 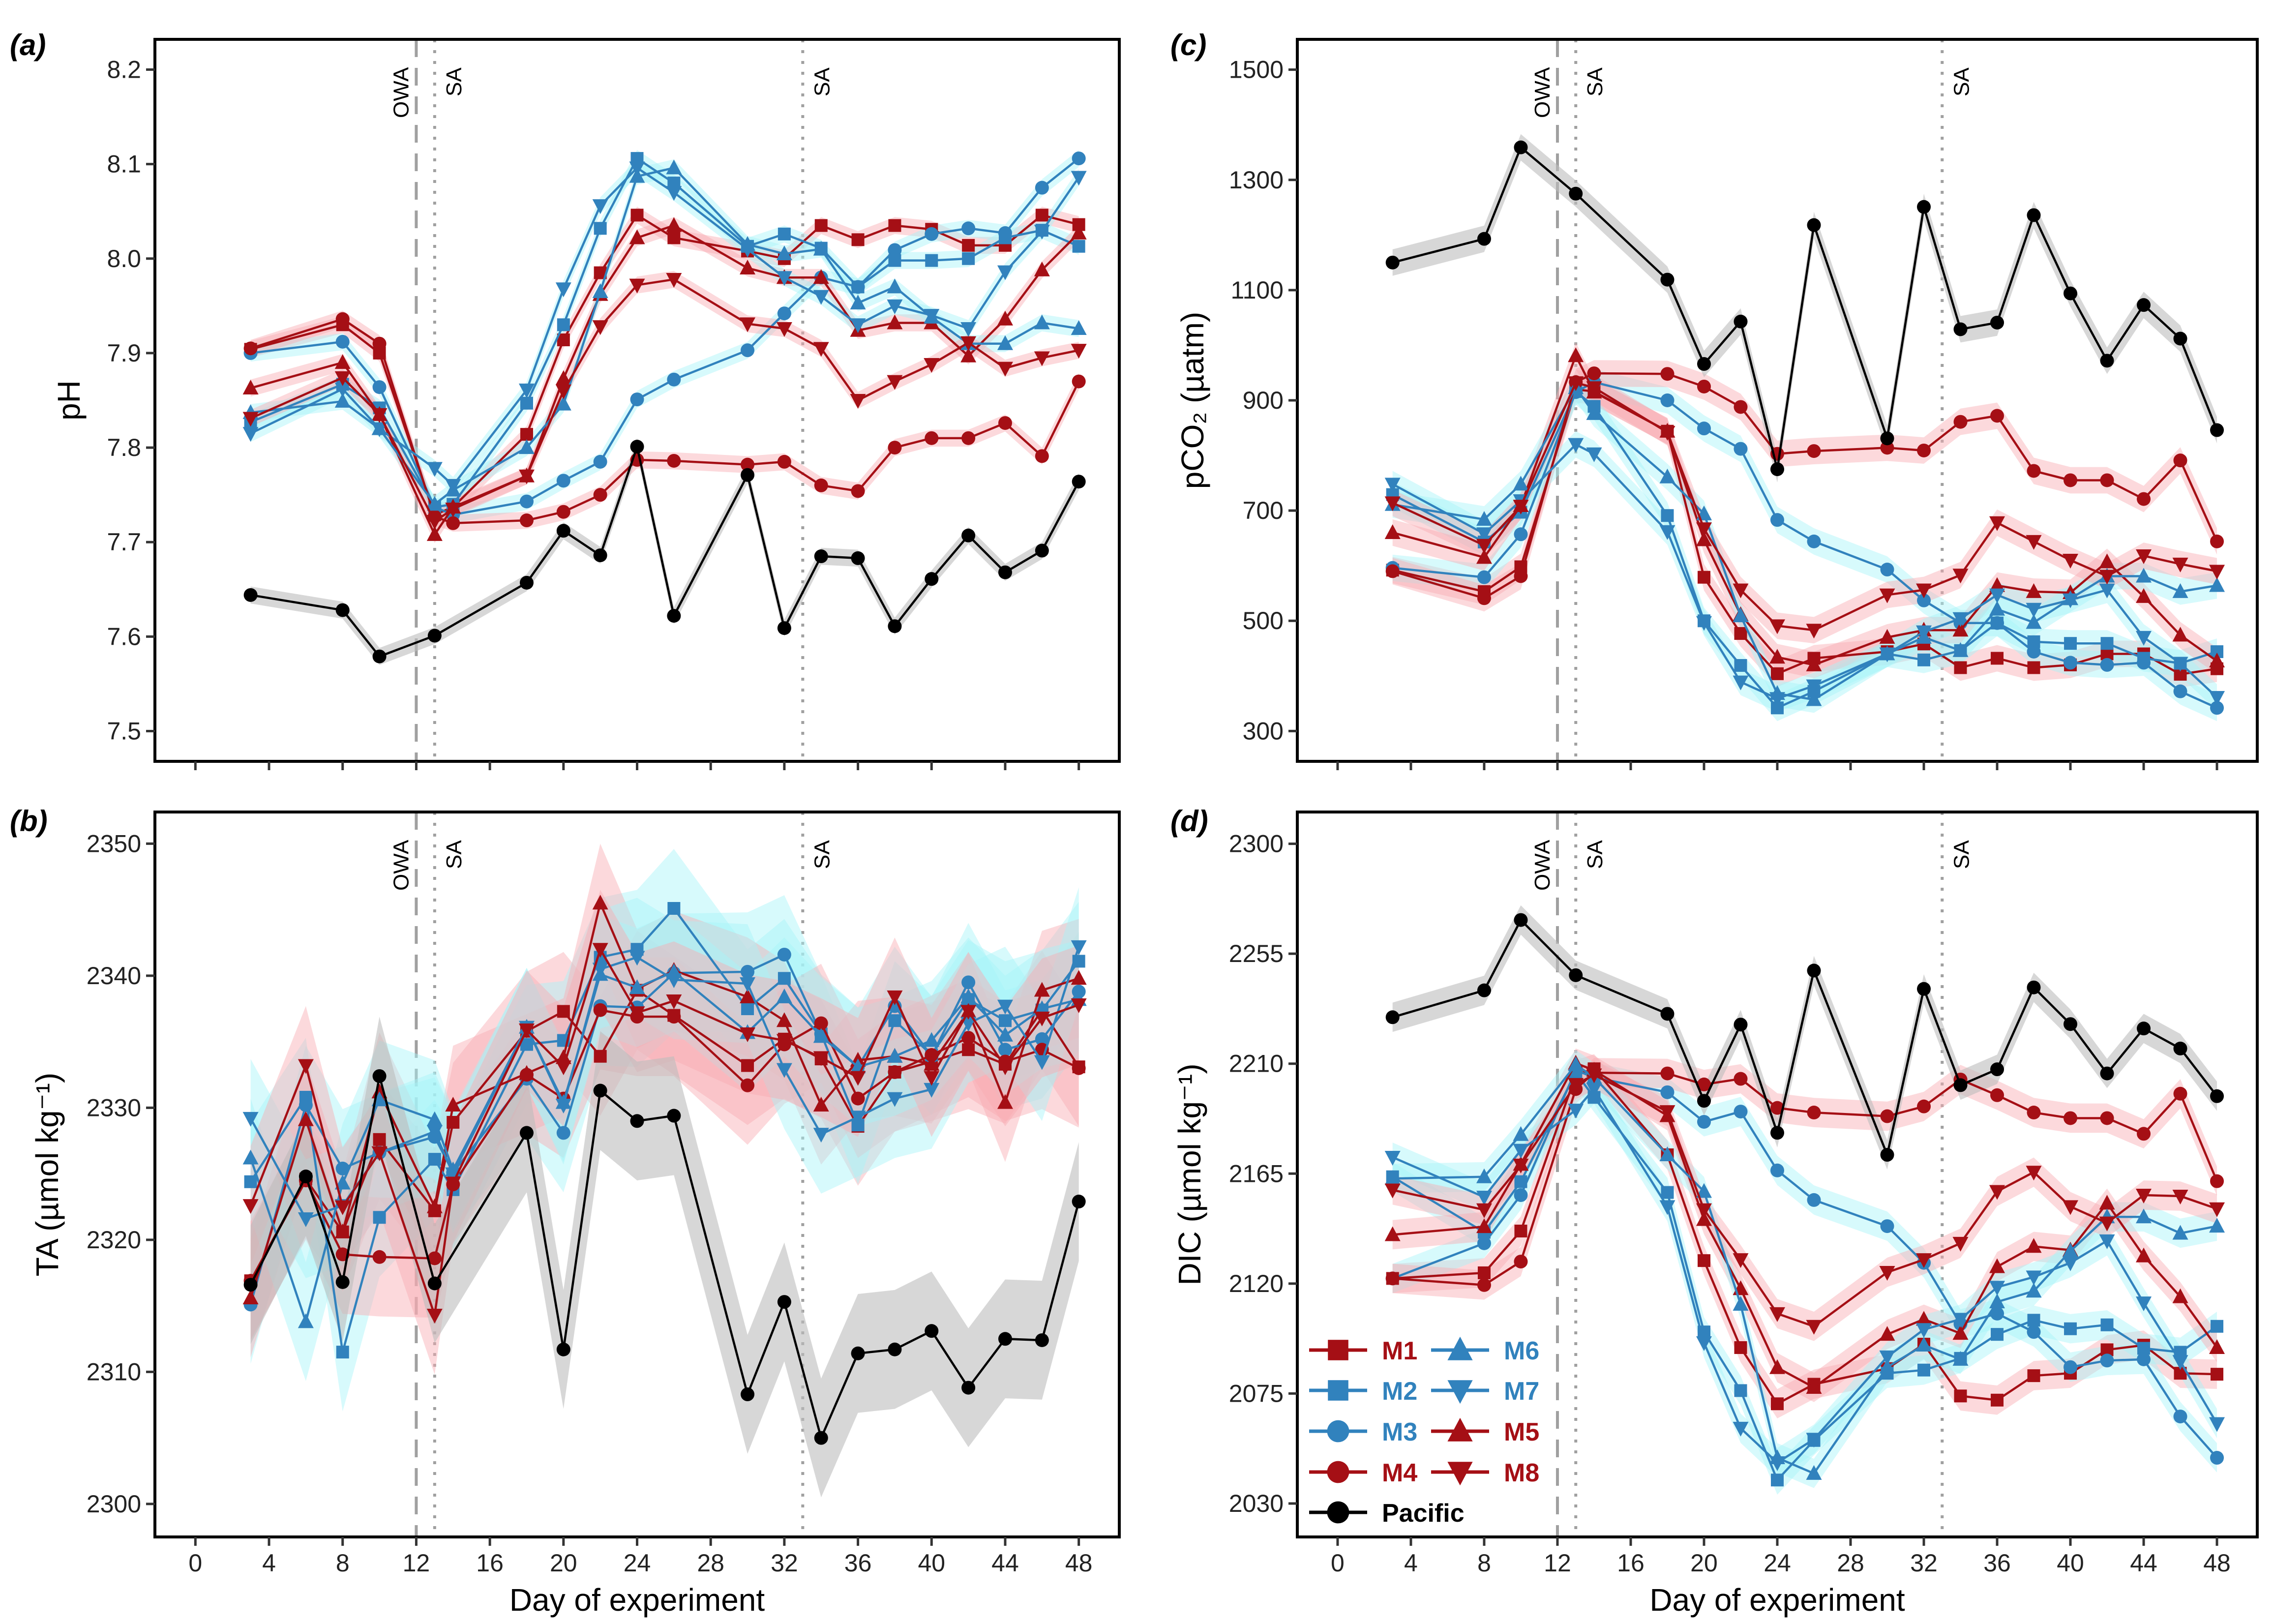 I want to click on panel-label: (a), so click(x=28, y=45).